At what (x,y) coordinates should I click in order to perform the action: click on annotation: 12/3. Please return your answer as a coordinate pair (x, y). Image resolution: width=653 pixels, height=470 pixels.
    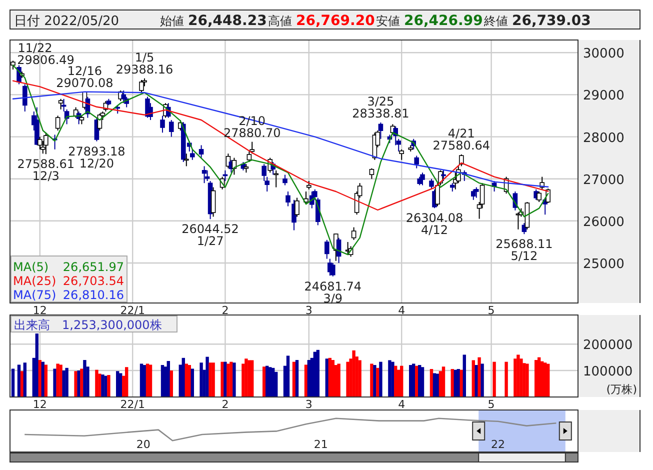
    Looking at the image, I should click on (46, 176).